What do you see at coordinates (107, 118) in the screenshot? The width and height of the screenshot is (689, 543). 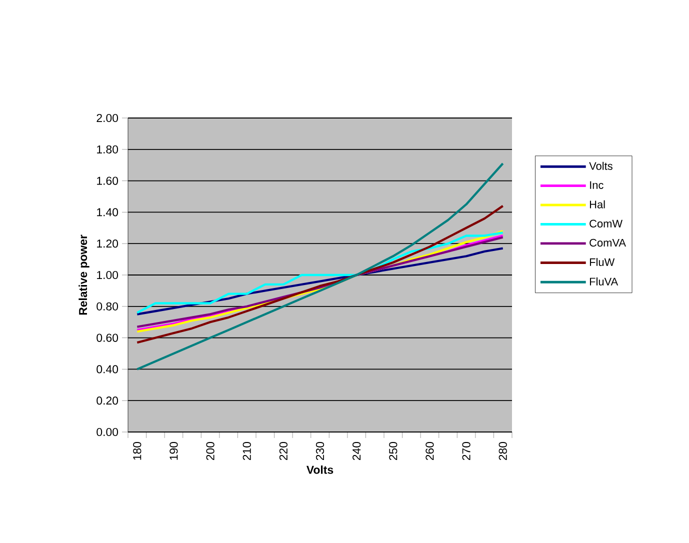 I see `y-tick-label: 2.00` at bounding box center [107, 118].